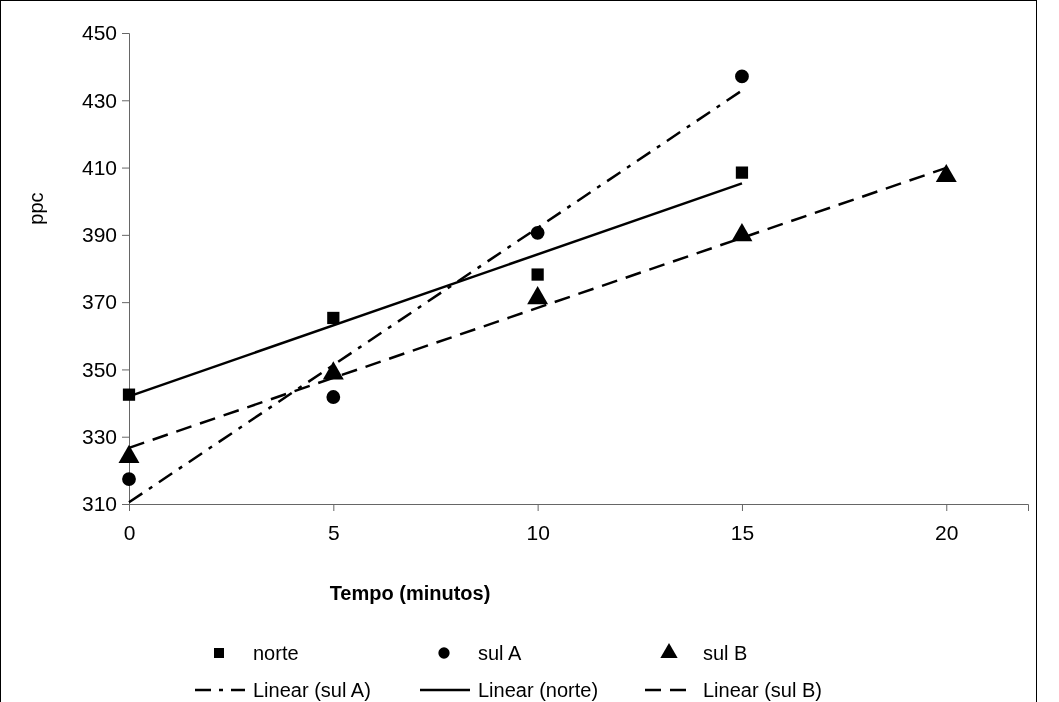 This screenshot has height=702, width=1059. I want to click on legend-label: Linear (norte), so click(538, 690).